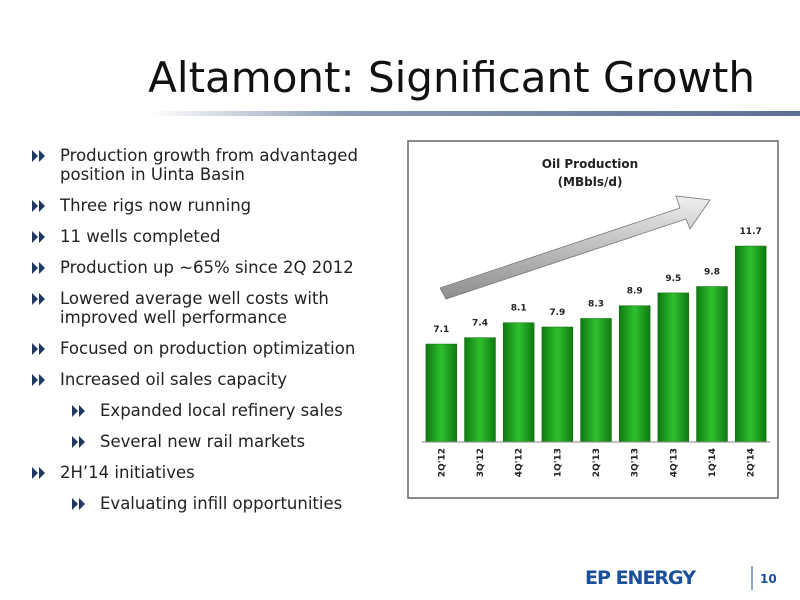  I want to click on bullet-text: 11 wells completed, so click(140, 236).